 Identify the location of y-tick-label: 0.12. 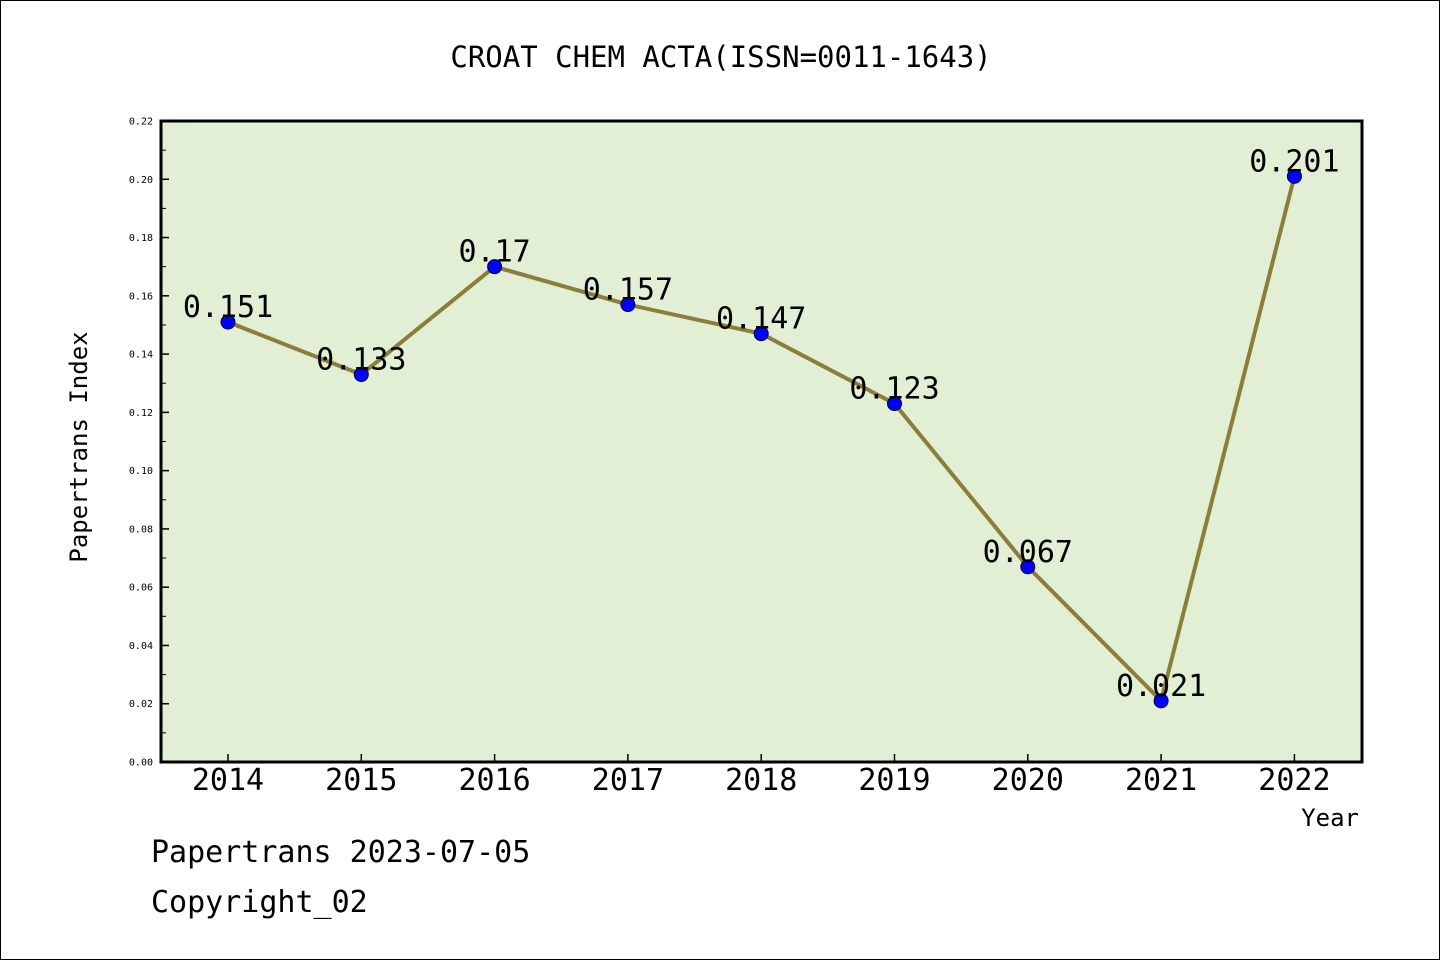
(141, 413).